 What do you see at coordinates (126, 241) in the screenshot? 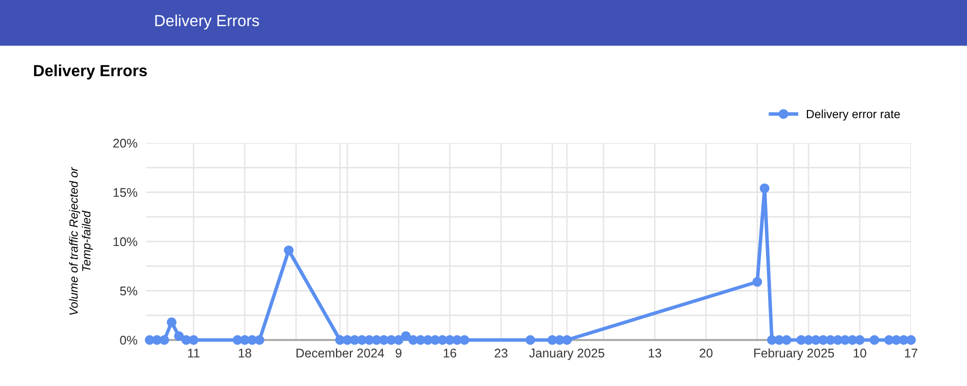
I see `y-tick-label: 10%` at bounding box center [126, 241].